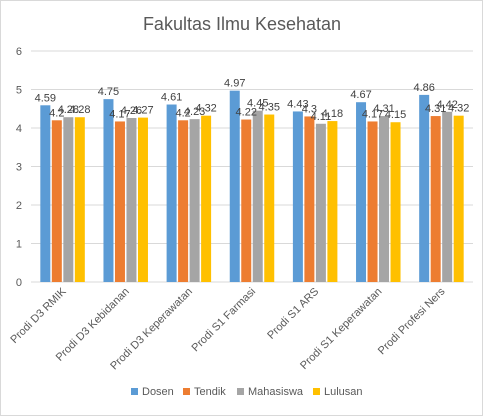 The image size is (483, 417). I want to click on data-label: 4.45, so click(257, 104).